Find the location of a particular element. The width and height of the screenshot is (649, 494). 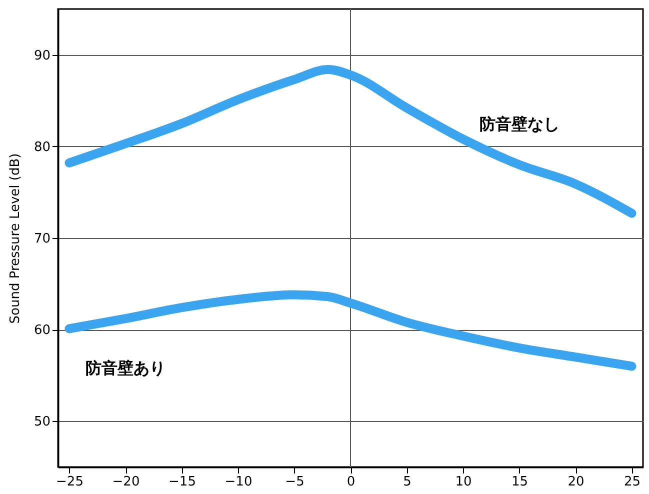

y-axis-title: Sound Pressure Level (dB) is located at coordinates (15, 238).